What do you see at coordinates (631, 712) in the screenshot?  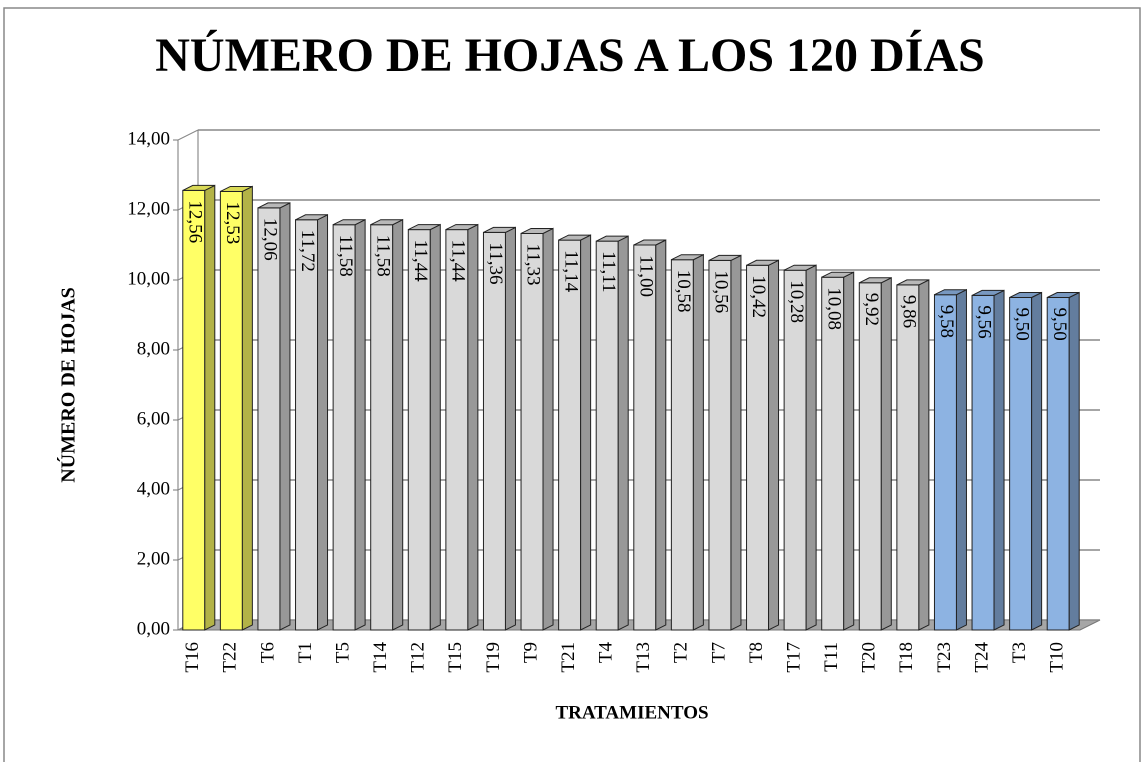 I see `x-axis-label: TRATAMIENTOS` at bounding box center [631, 712].